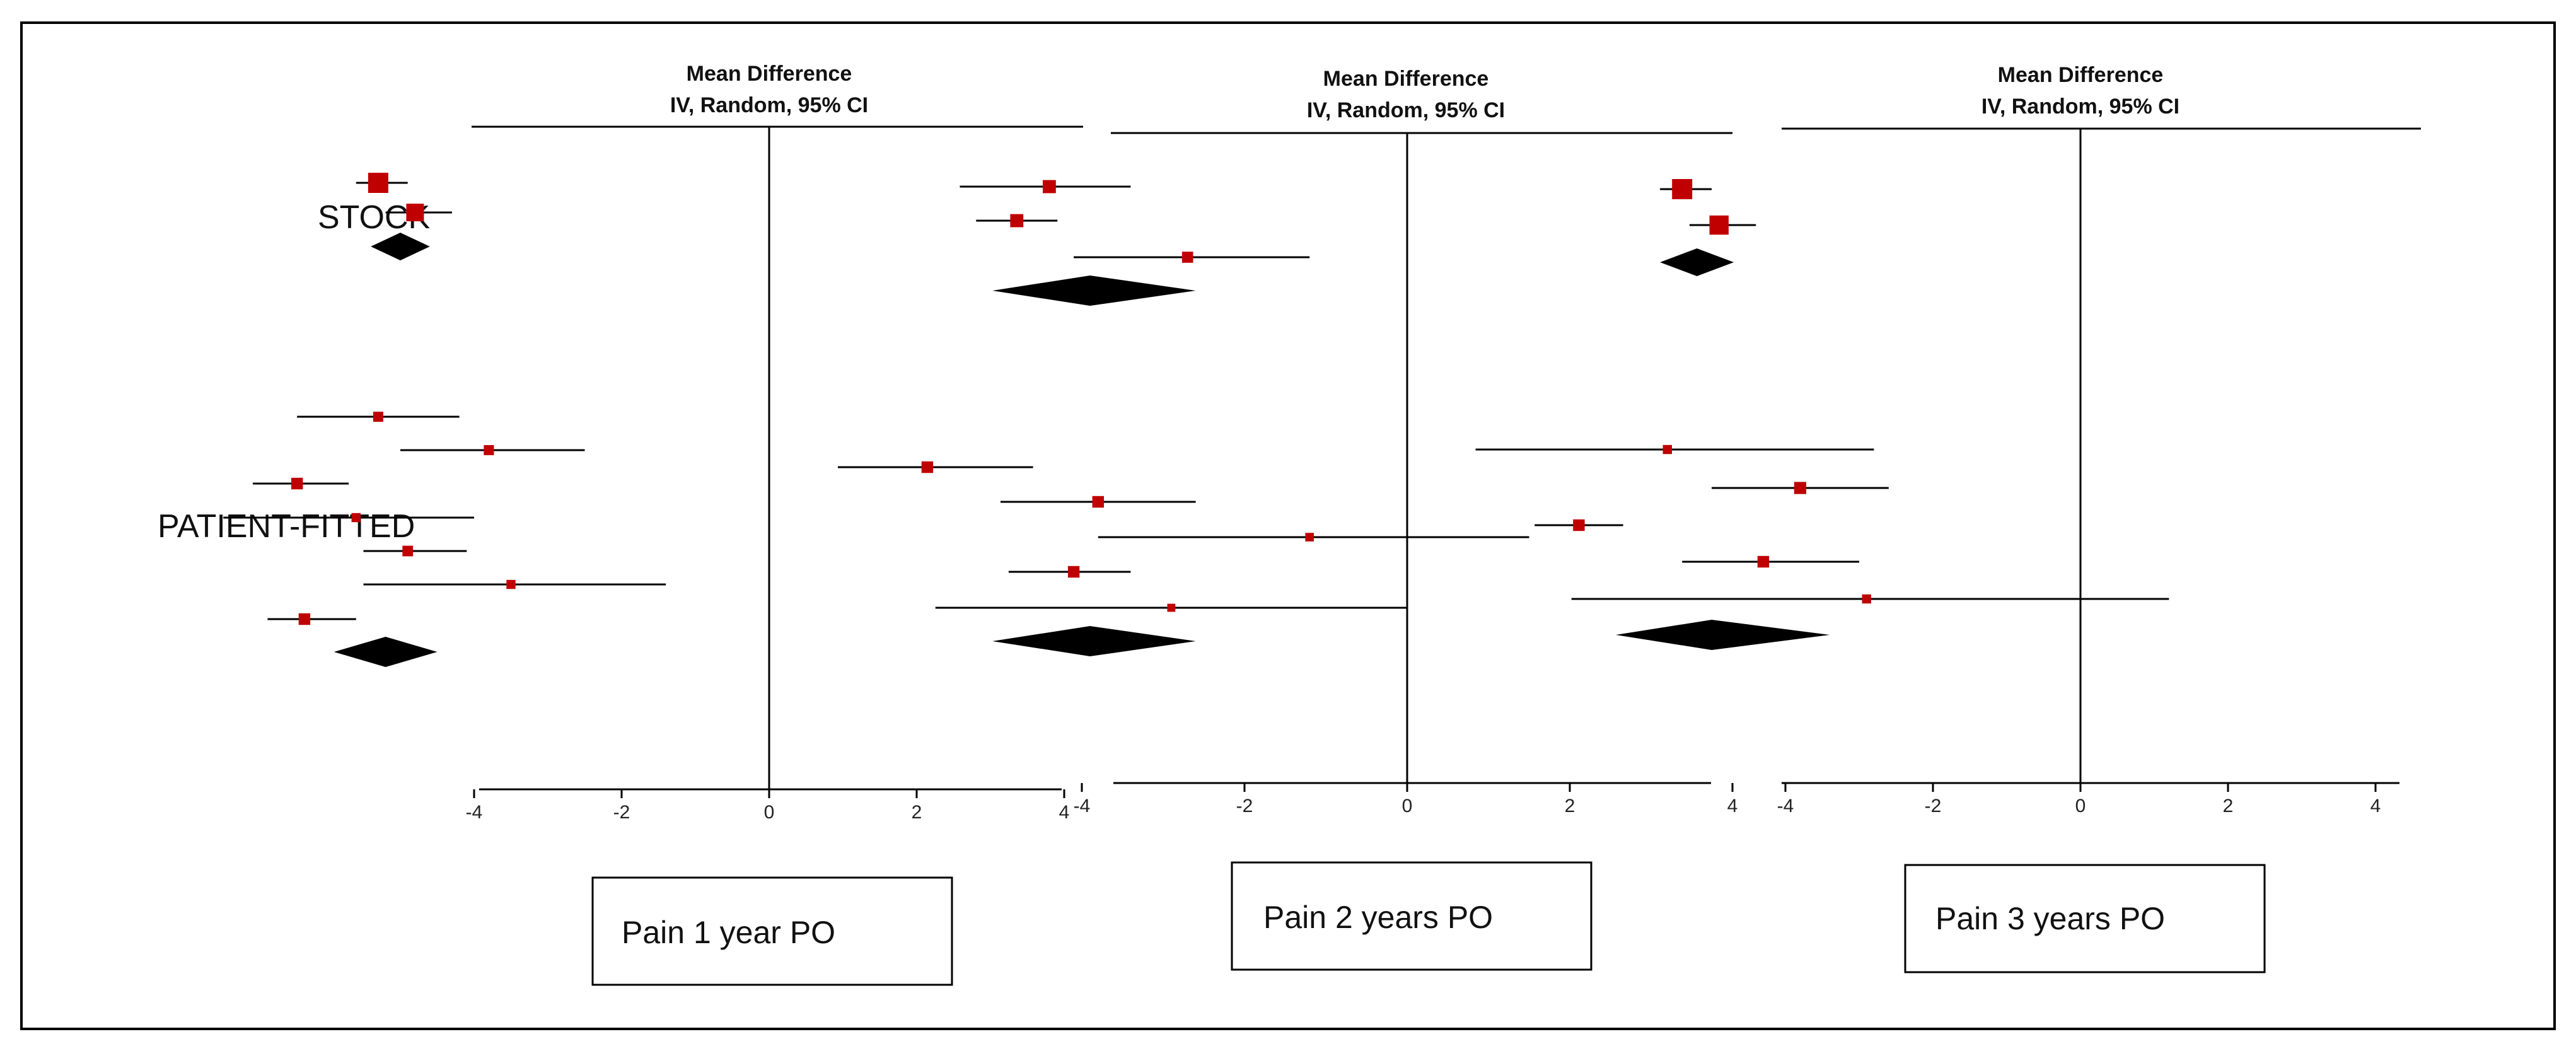 The image size is (2576, 1039). I want to click on group-label-patient-fitted: PATIENT-FITTED, so click(286, 526).